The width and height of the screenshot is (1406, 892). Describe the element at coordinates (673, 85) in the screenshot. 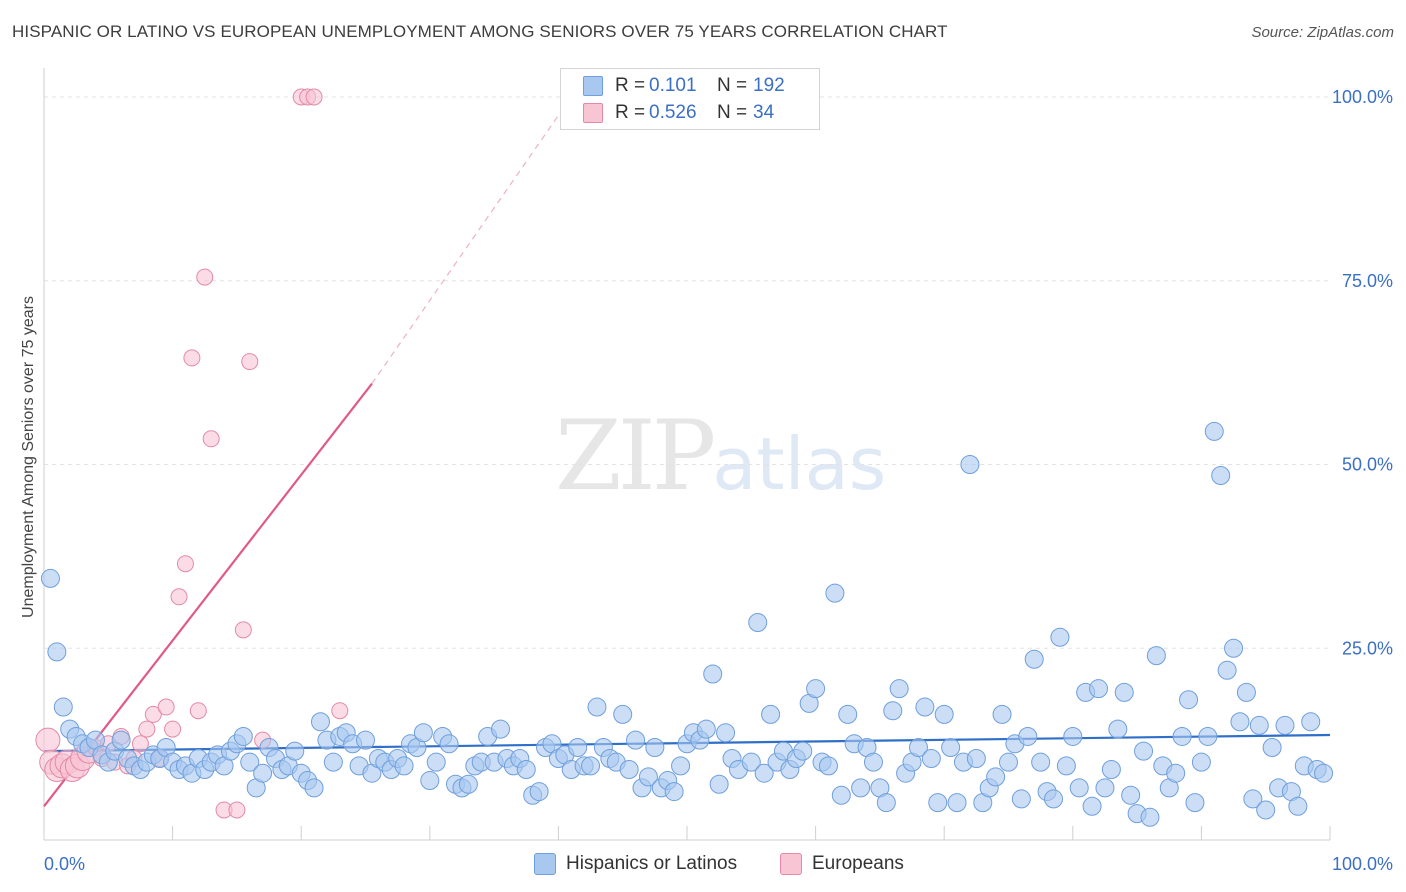

I see `legend-r-value: 0.101` at that location.